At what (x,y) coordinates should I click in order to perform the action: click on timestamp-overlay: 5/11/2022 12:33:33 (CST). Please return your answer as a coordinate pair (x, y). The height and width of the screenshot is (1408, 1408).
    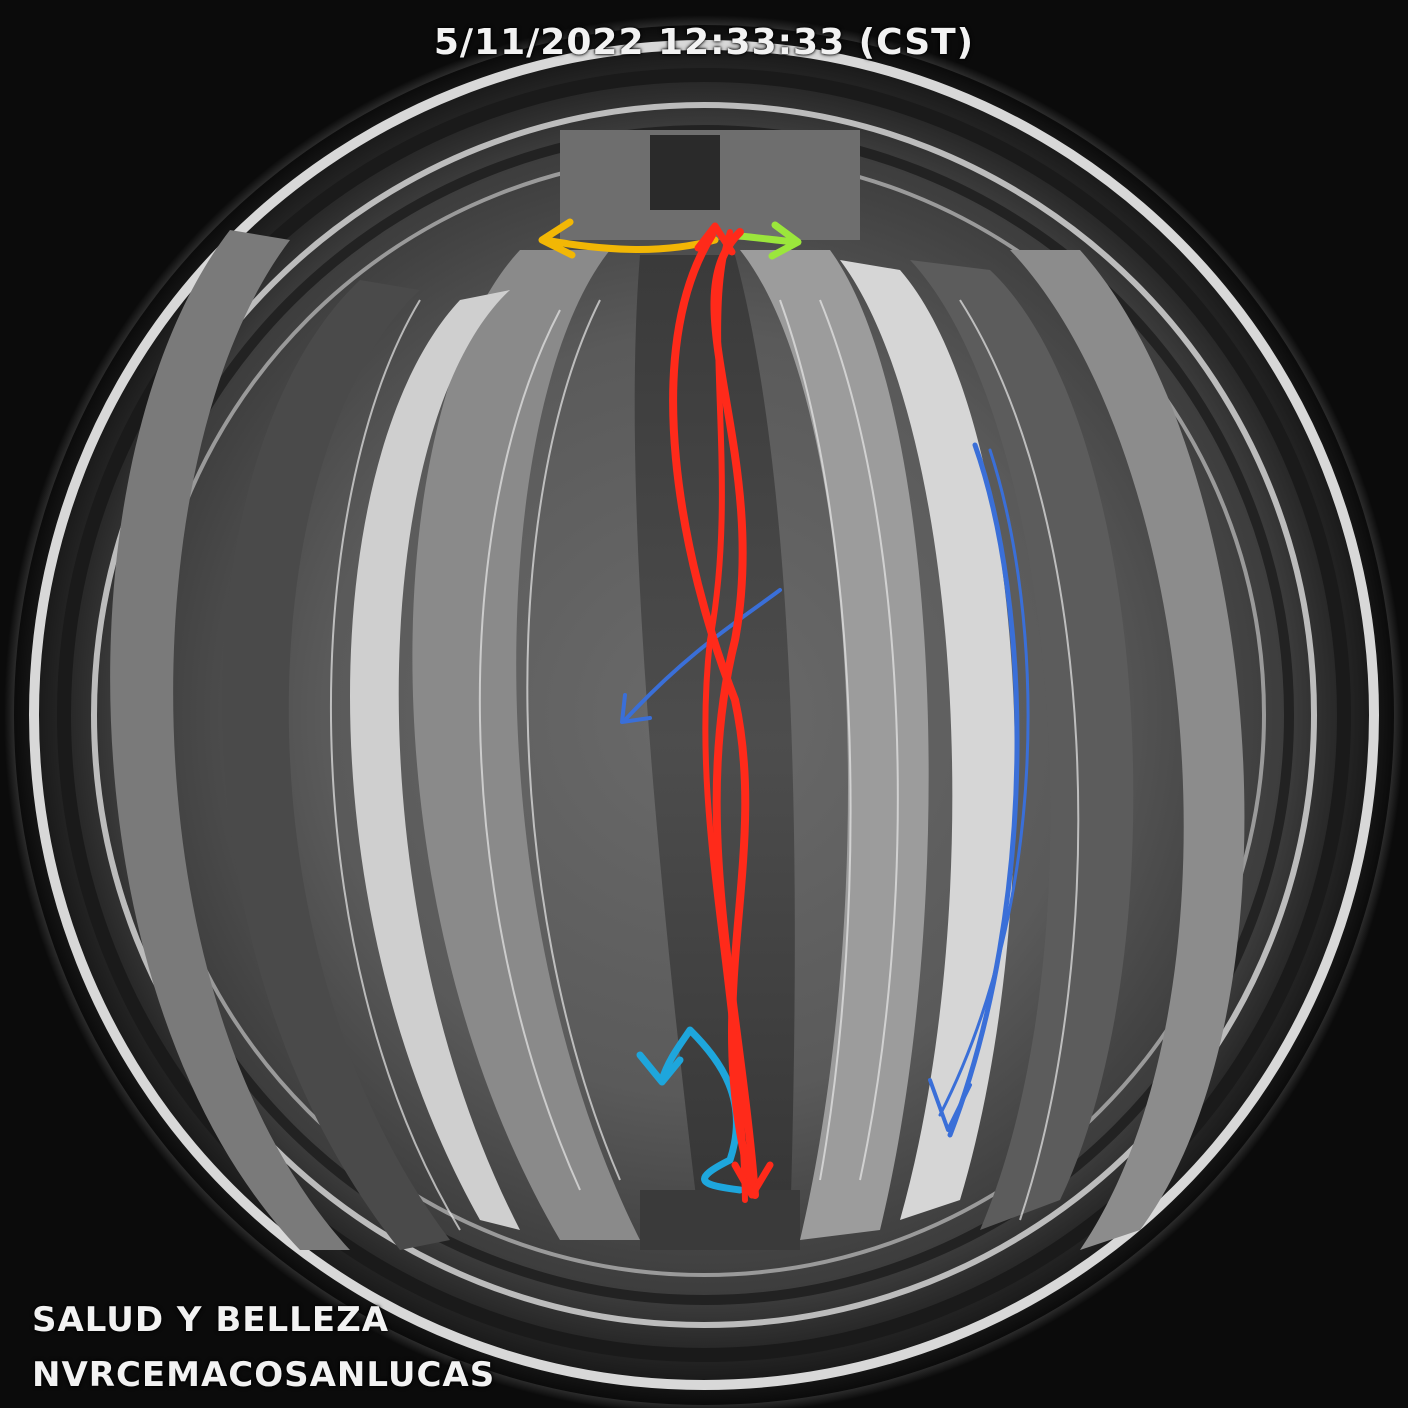
    Looking at the image, I should click on (704, 42).